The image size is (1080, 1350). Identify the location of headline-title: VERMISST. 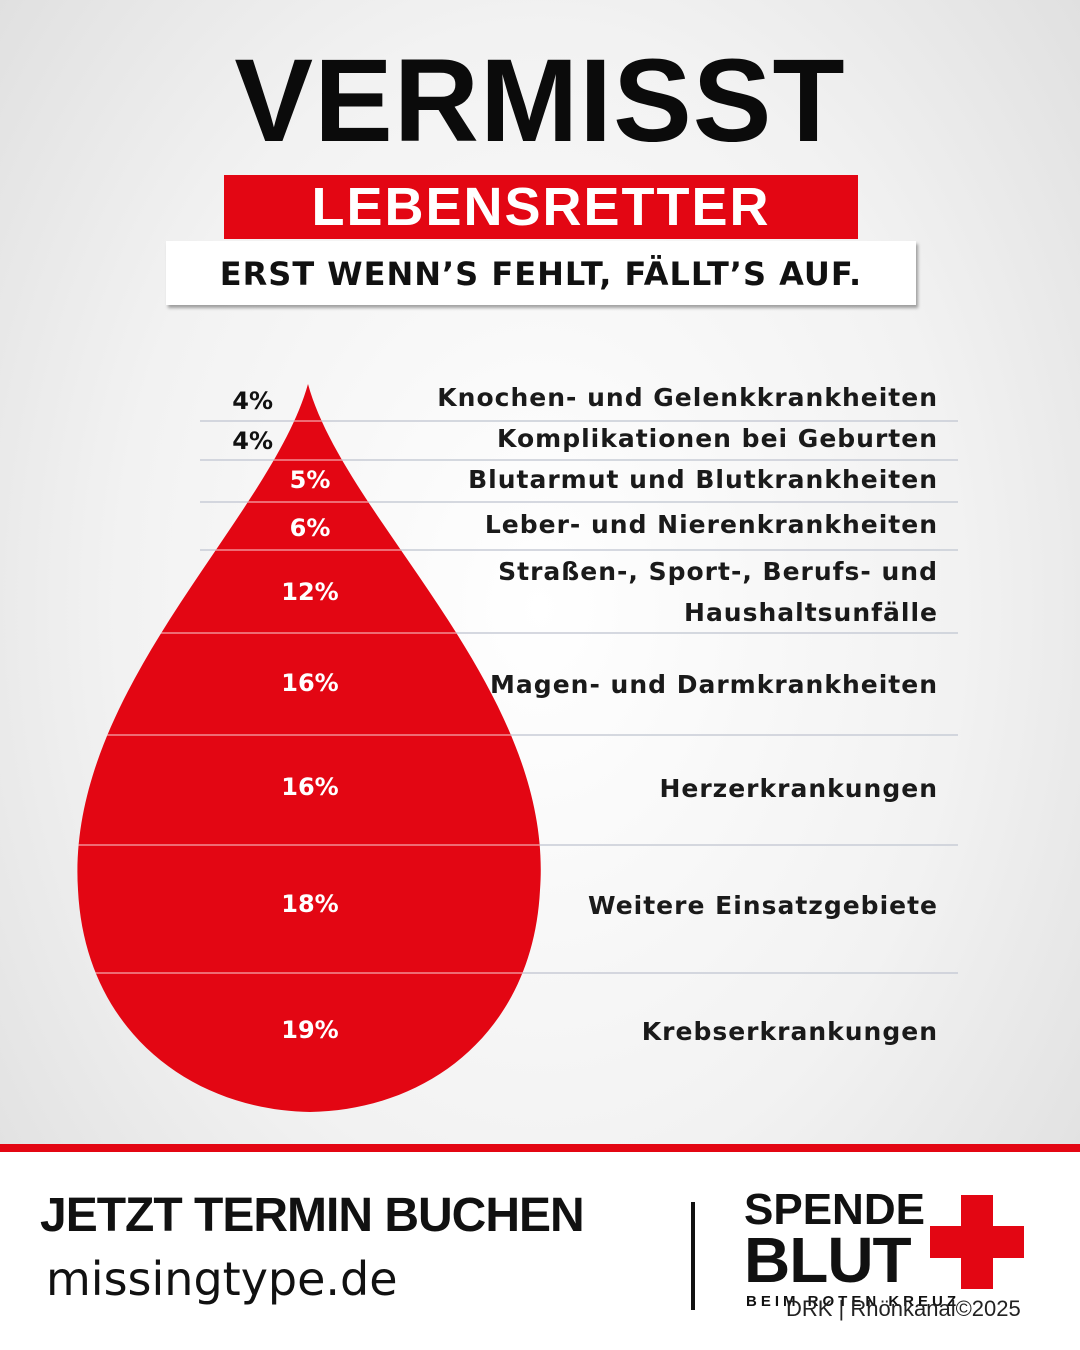
(540, 101).